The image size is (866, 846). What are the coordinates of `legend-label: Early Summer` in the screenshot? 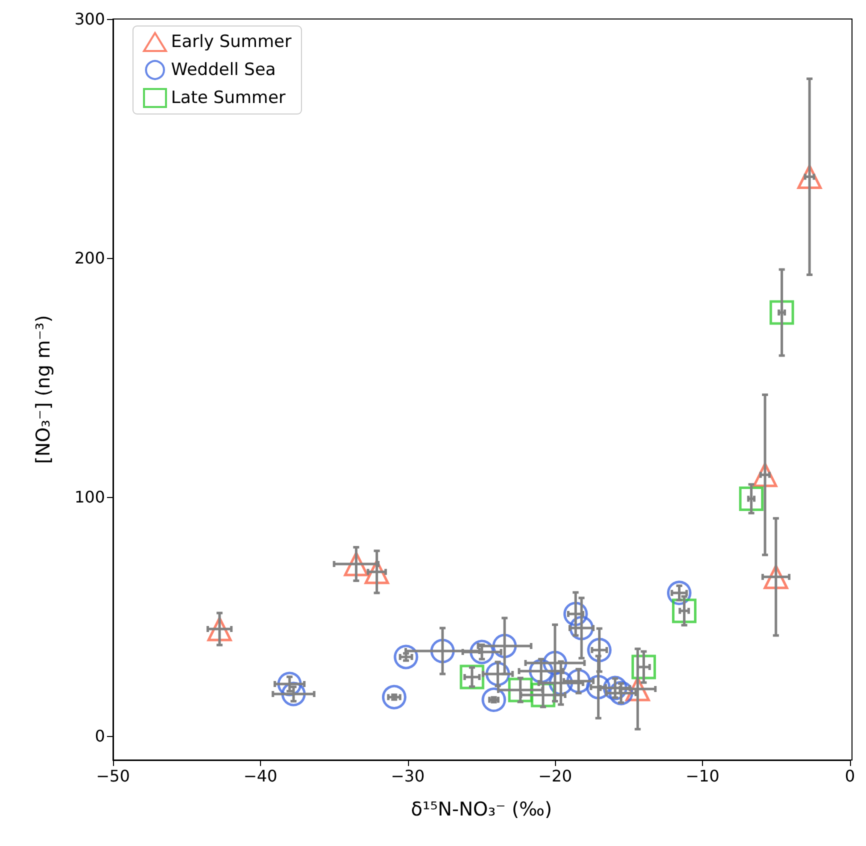 It's located at (231, 42).